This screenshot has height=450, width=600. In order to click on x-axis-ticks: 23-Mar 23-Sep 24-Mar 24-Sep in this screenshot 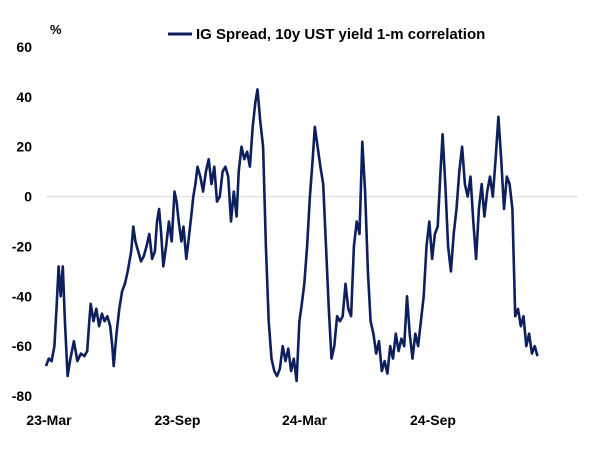, I will do `click(241, 420)`.